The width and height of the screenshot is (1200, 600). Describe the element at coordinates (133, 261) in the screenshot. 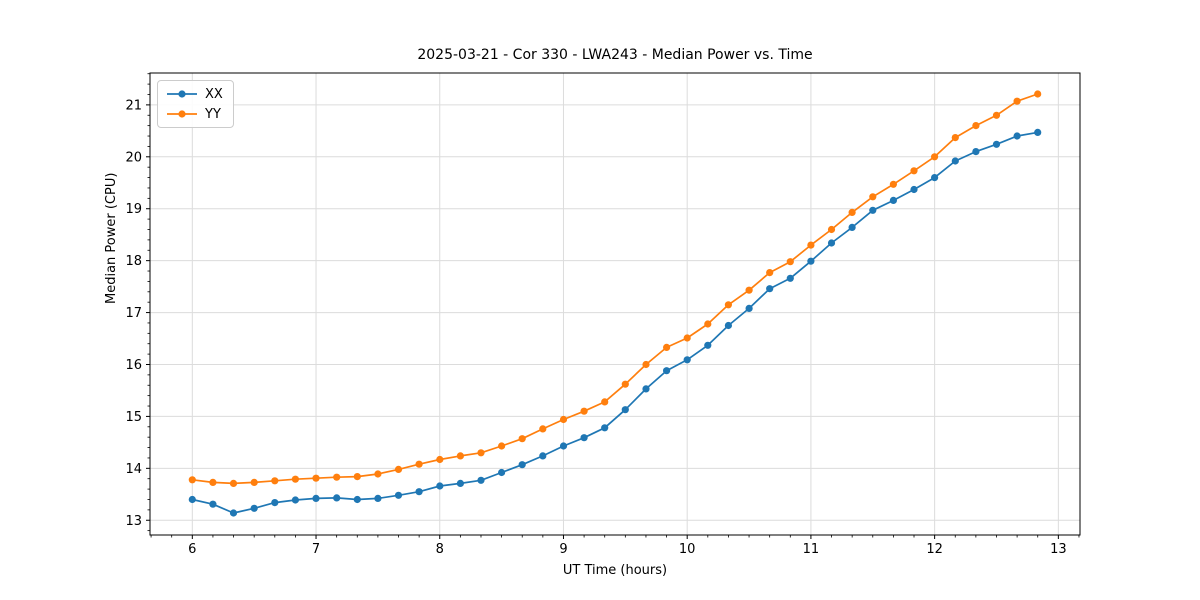

I see `y-tick-label: 18` at that location.